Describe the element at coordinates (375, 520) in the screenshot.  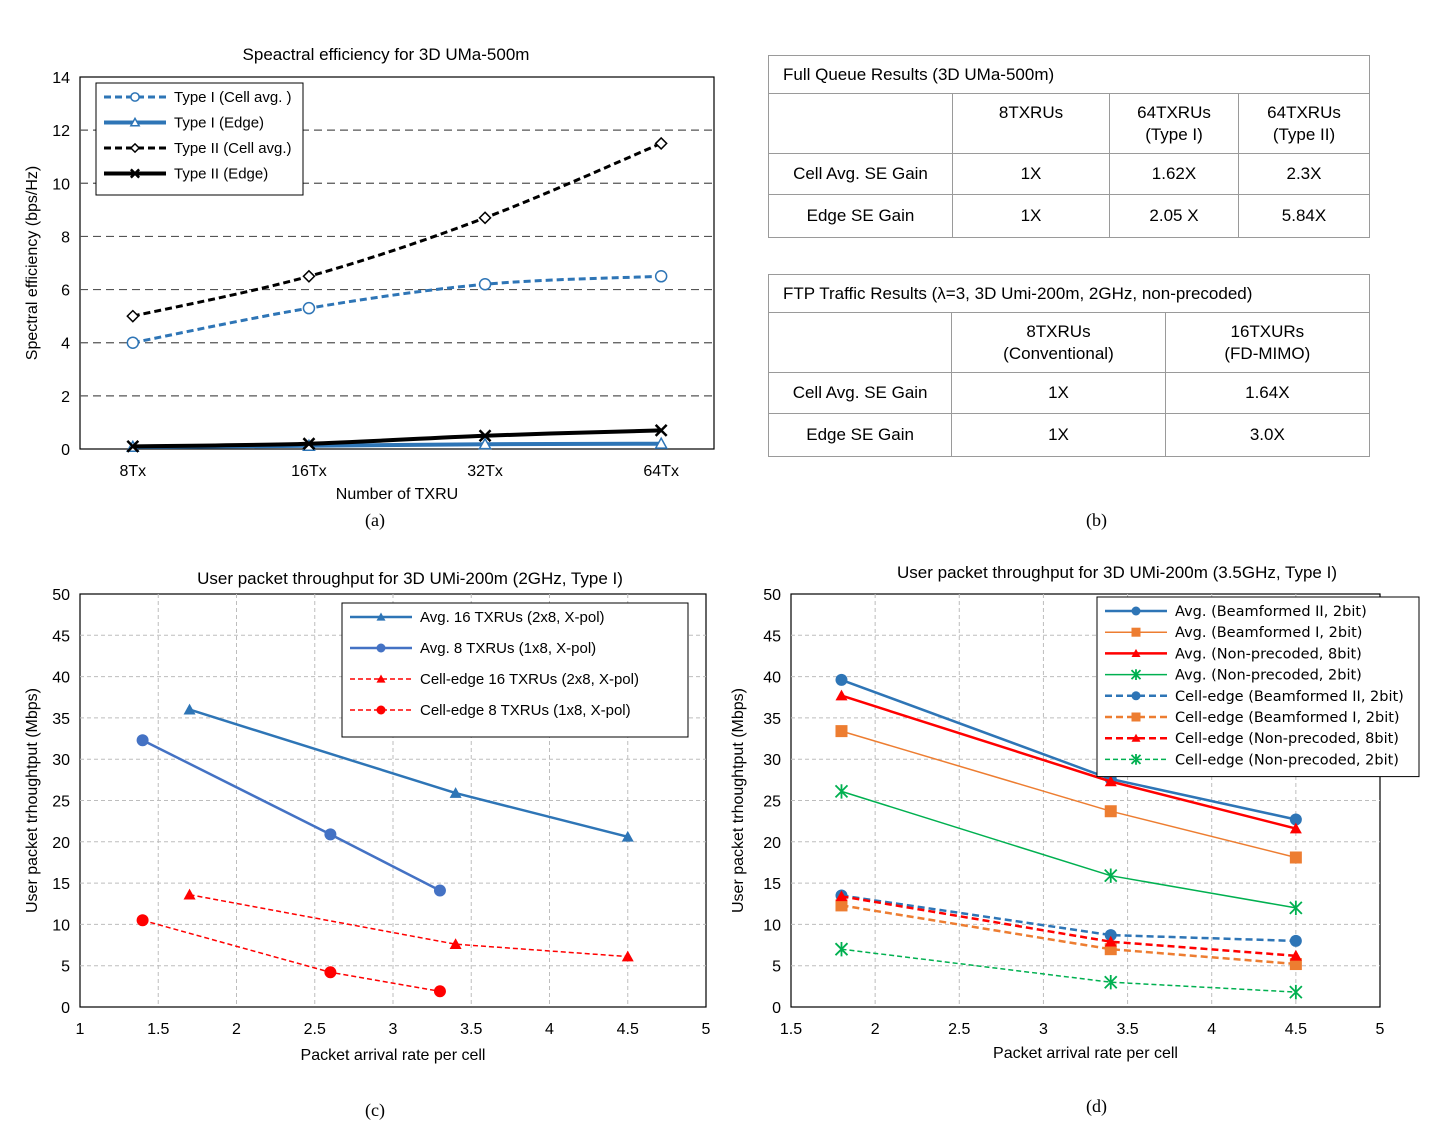
I see `caption-a: (a)` at that location.